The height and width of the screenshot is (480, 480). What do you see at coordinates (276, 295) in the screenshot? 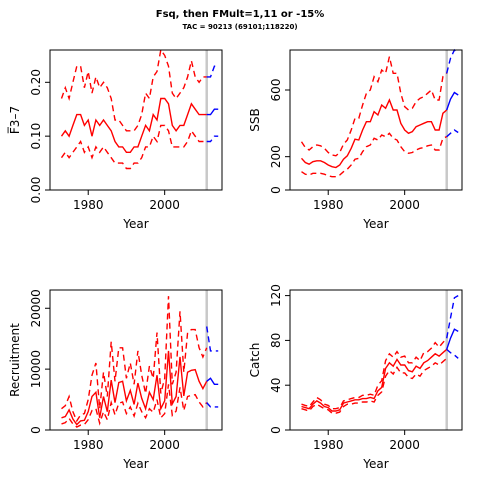
I see `catch-y-tick-label: 120` at bounding box center [276, 295].